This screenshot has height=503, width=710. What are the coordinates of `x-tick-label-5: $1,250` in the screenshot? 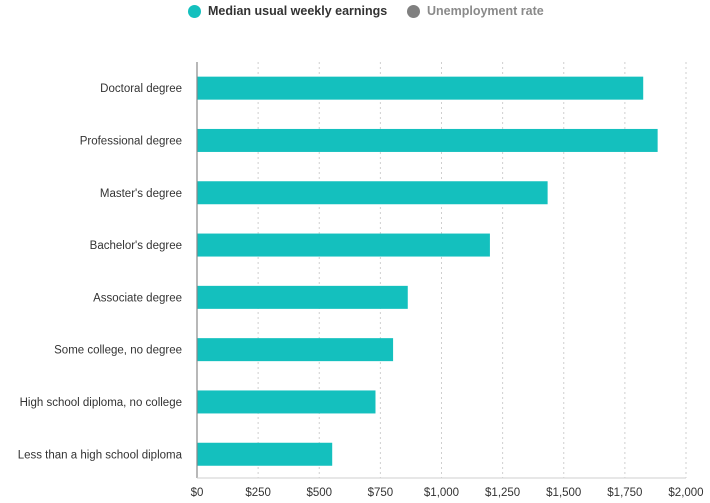 It's located at (502, 493).